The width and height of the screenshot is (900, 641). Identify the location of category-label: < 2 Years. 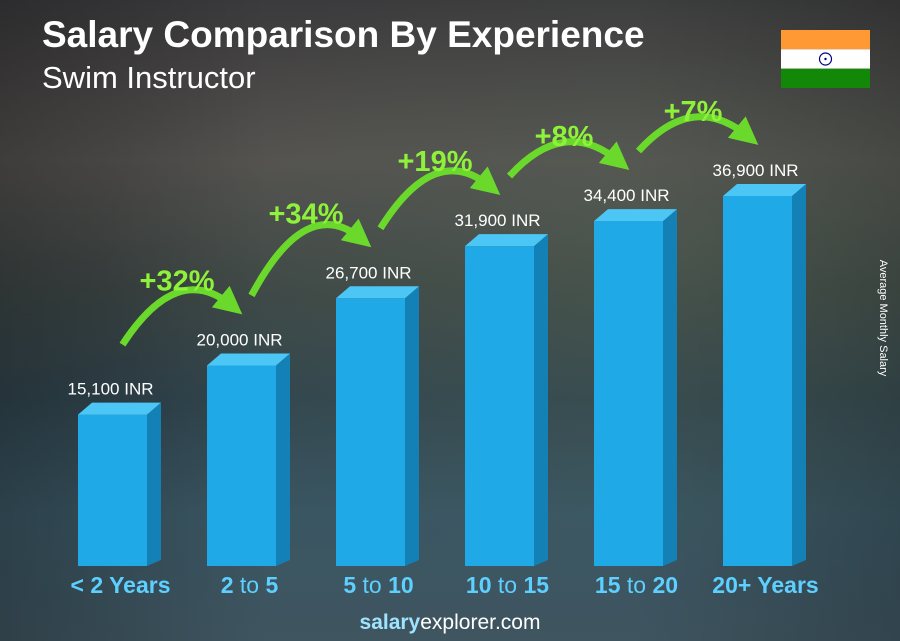
(121, 585).